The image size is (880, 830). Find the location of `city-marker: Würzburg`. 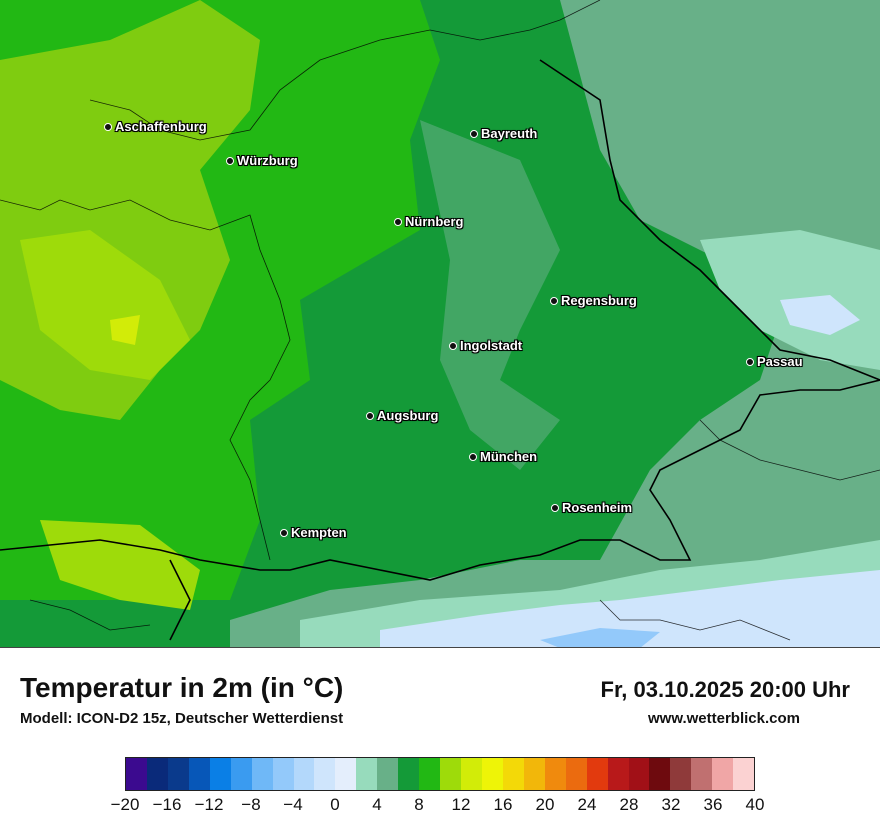

city-marker: Würzburg is located at coordinates (262, 160).